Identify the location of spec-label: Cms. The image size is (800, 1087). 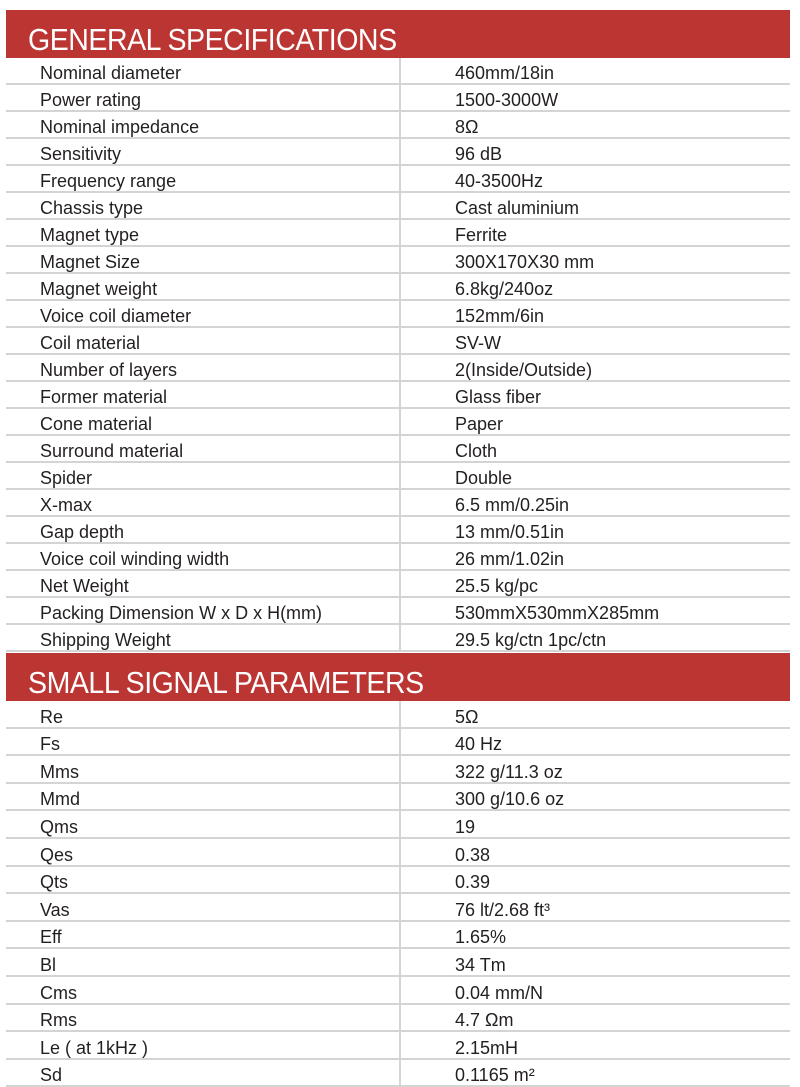
(203, 990).